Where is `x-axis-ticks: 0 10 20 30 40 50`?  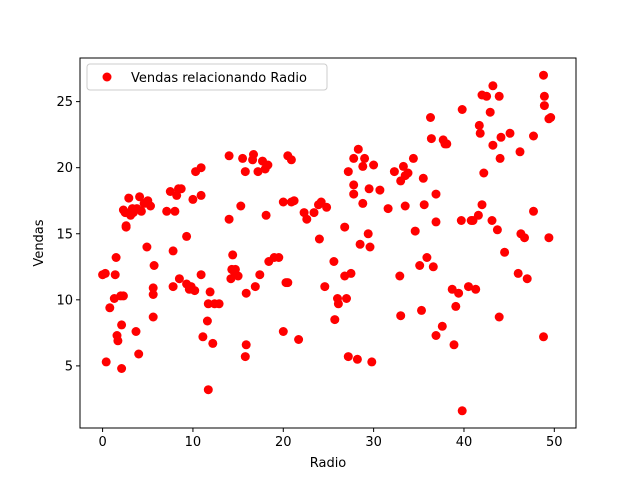 x-axis-ticks: 0 10 20 30 40 50 is located at coordinates (330, 439).